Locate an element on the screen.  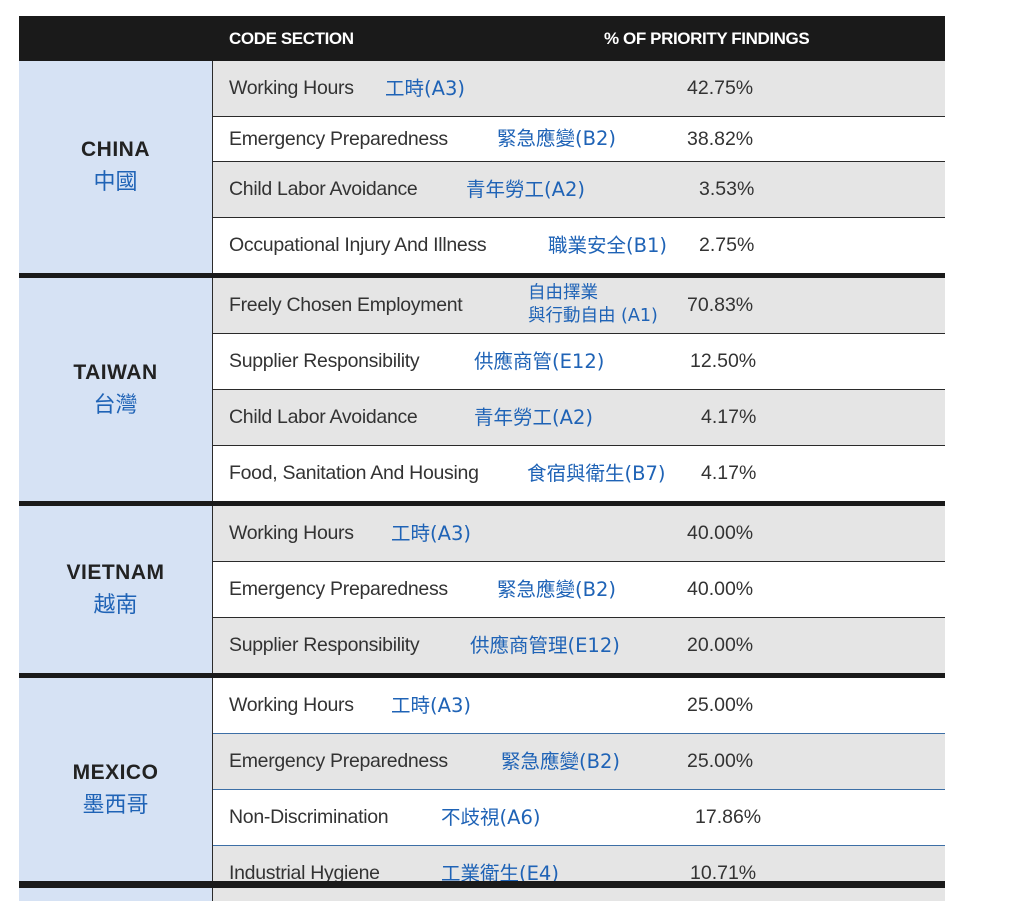
percent-value: 3.53% is located at coordinates (727, 189).